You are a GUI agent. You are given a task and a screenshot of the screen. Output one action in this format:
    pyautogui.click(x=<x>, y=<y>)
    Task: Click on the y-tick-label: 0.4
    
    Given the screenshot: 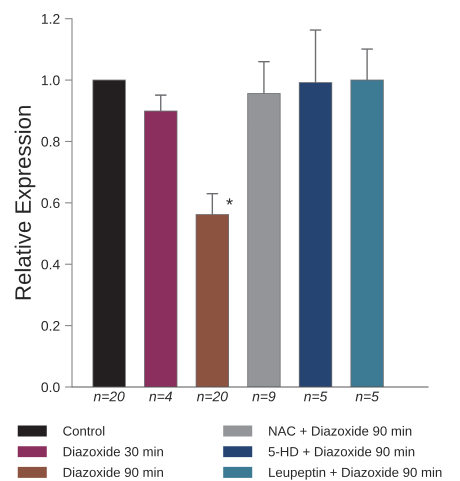 What is the action you would take?
    pyautogui.click(x=50, y=265)
    